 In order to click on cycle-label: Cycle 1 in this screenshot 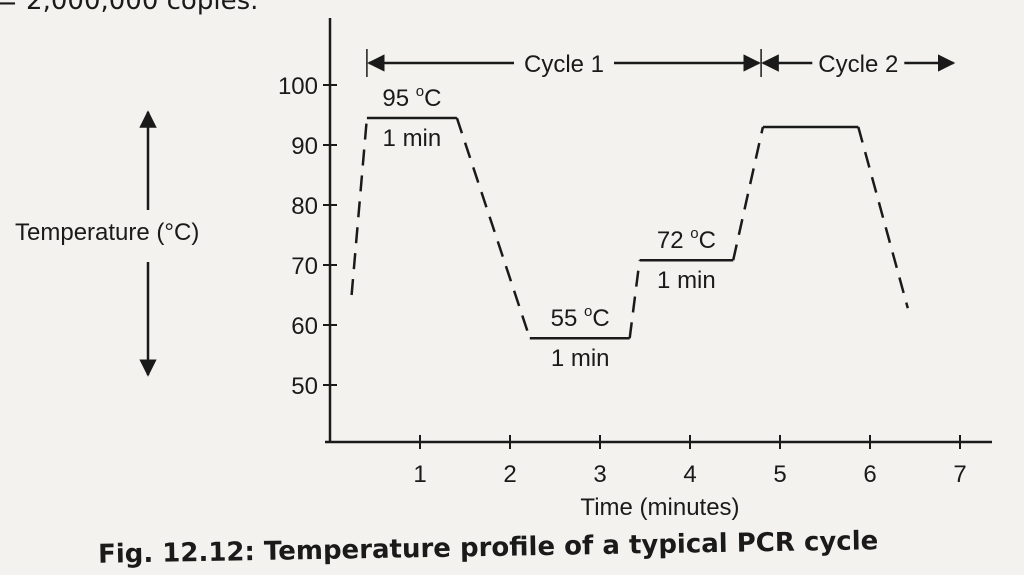, I will do `click(564, 64)`.